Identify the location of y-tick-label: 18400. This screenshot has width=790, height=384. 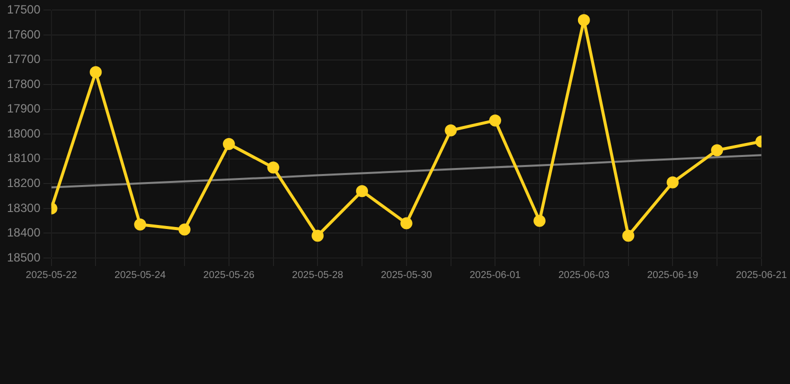
(23, 233).